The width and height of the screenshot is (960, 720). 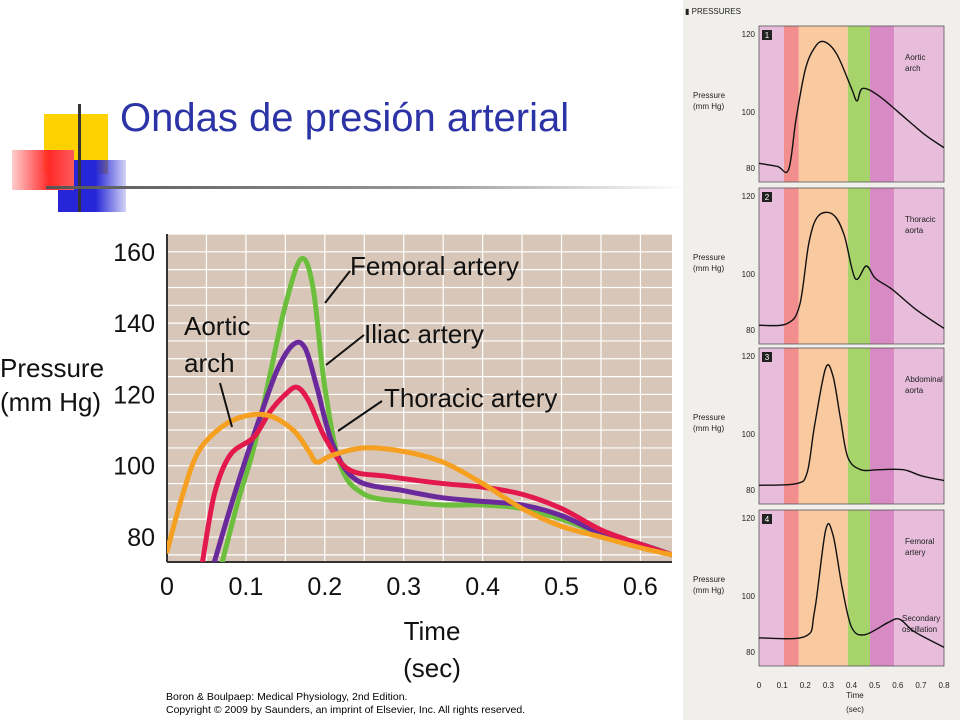 I want to click on panel-x-tick: 0.1, so click(x=783, y=685).